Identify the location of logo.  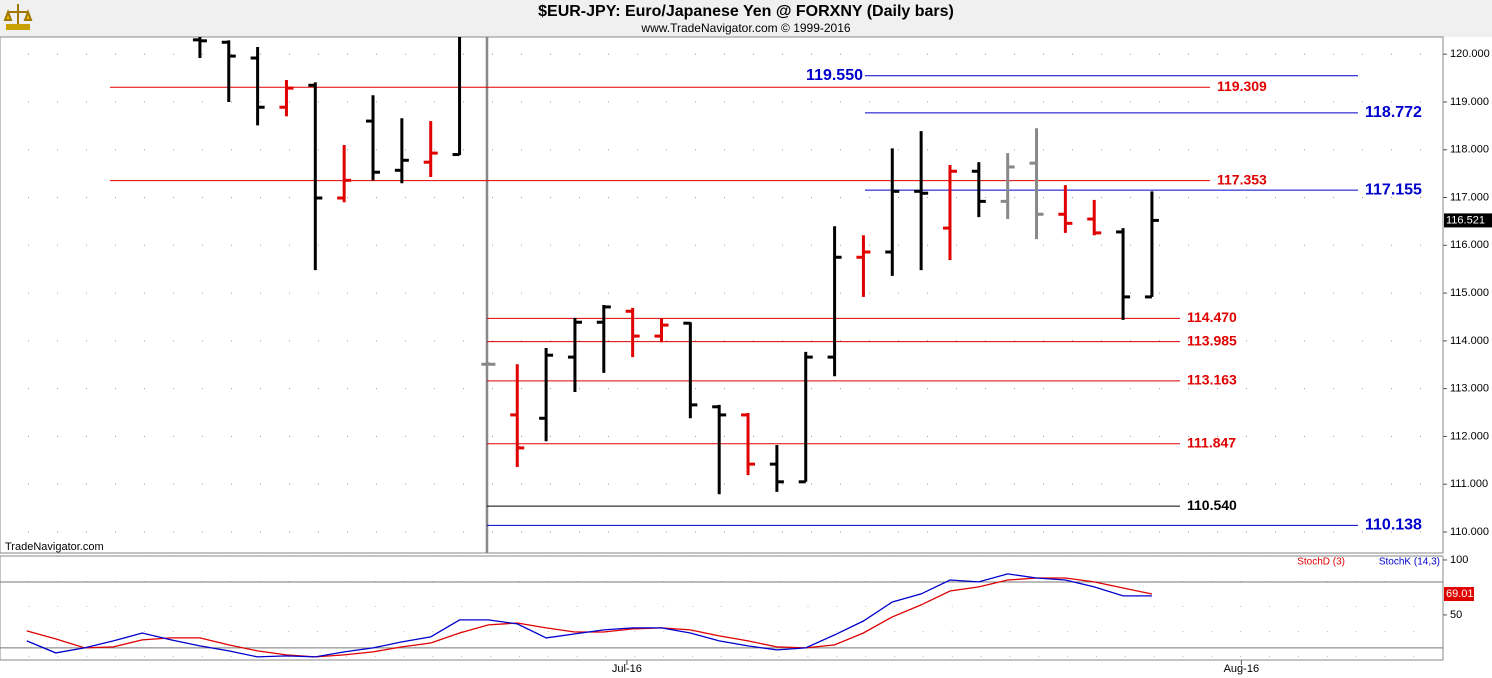
(18, 17).